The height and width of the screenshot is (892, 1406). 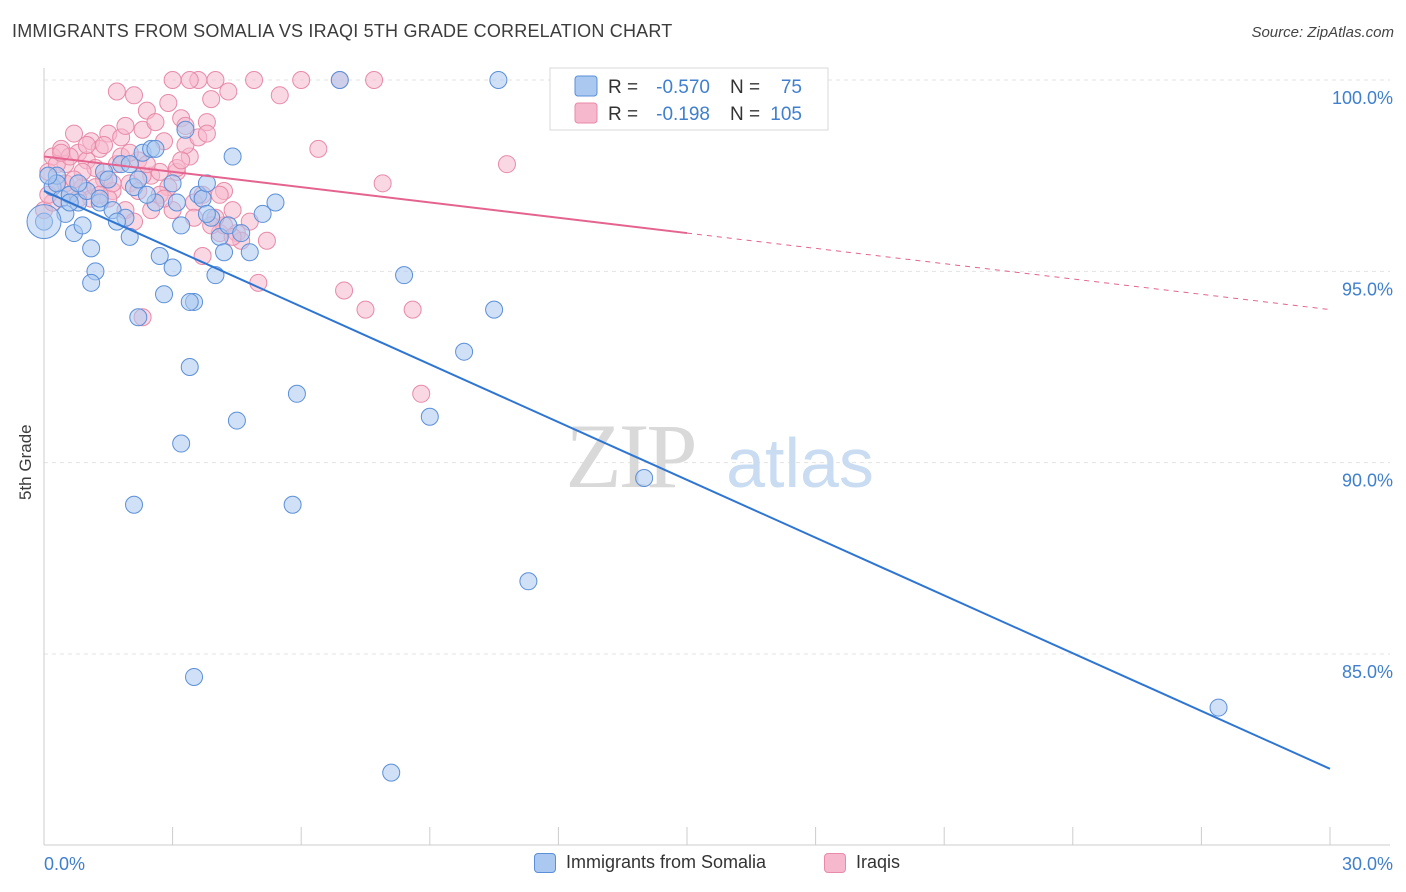 I want to click on legend-swatch-somalia, so click(x=586, y=86).